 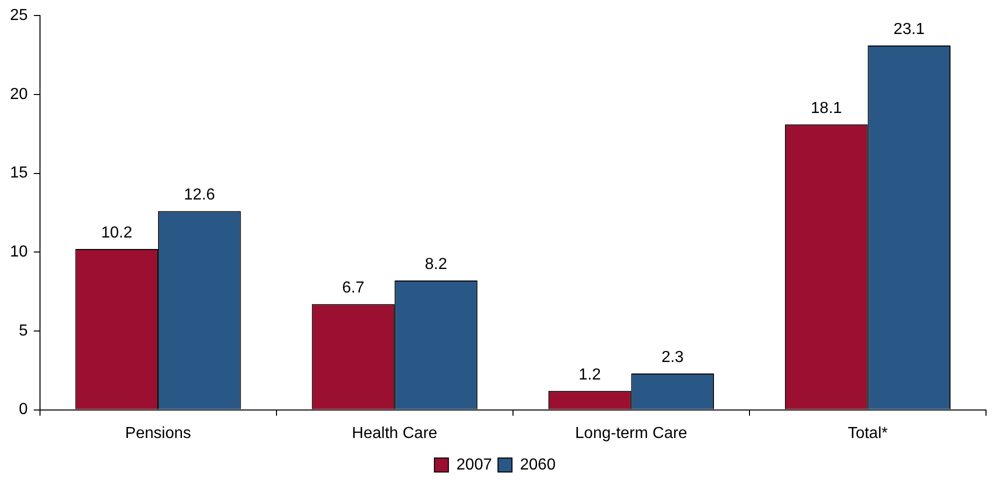 I want to click on data-label: 18.1, so click(x=826, y=108).